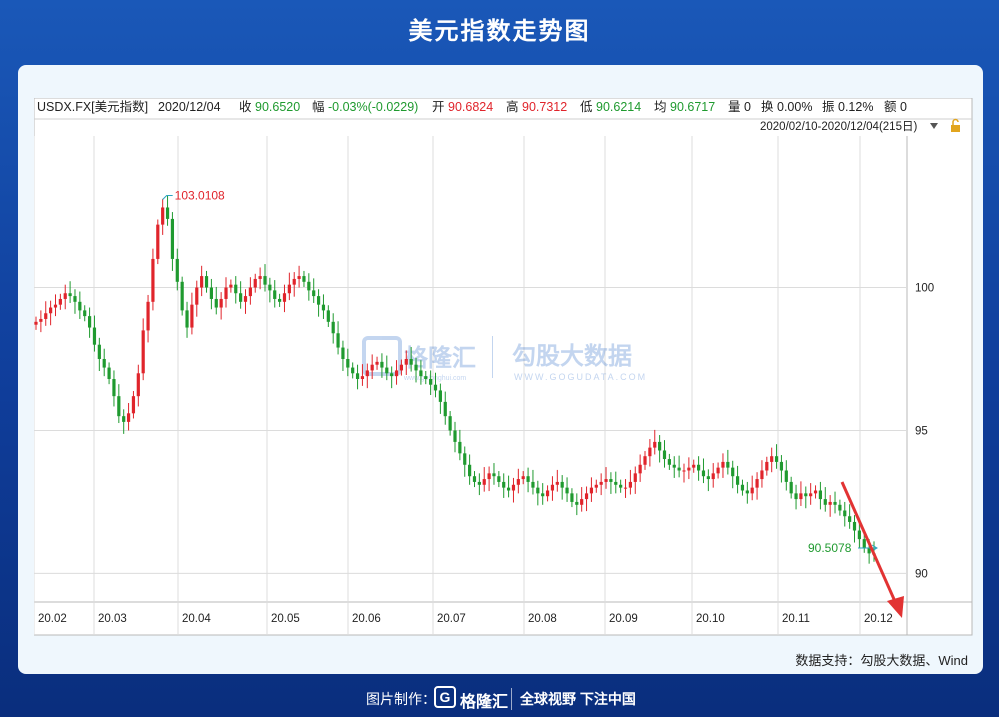 Image resolution: width=999 pixels, height=717 pixels. I want to click on date-range-label: 2020/02/10-2020/12/04(215日), so click(838, 127).